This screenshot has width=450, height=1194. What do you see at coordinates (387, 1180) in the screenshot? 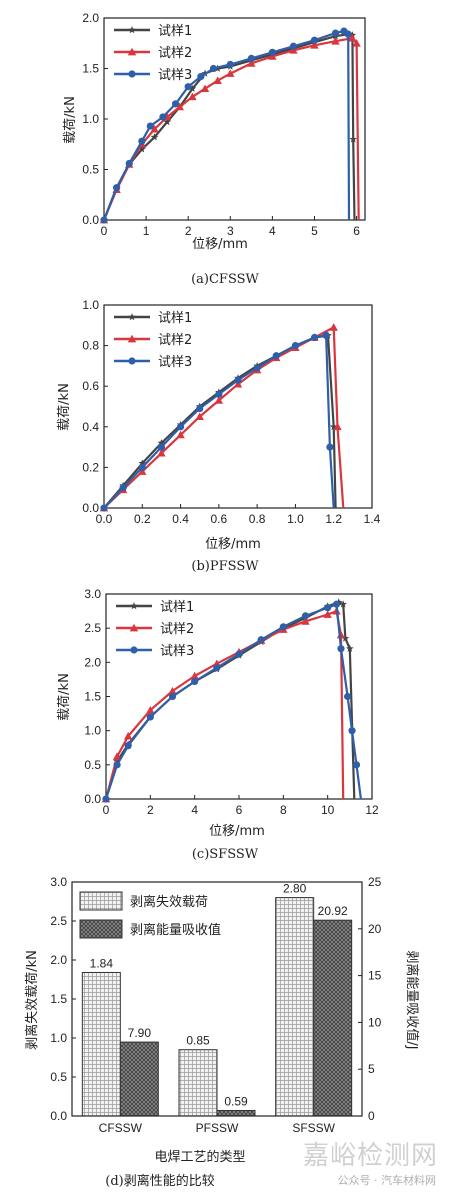
I see `watermark-subtext: 公众号 · 汽车材料网` at bounding box center [387, 1180].